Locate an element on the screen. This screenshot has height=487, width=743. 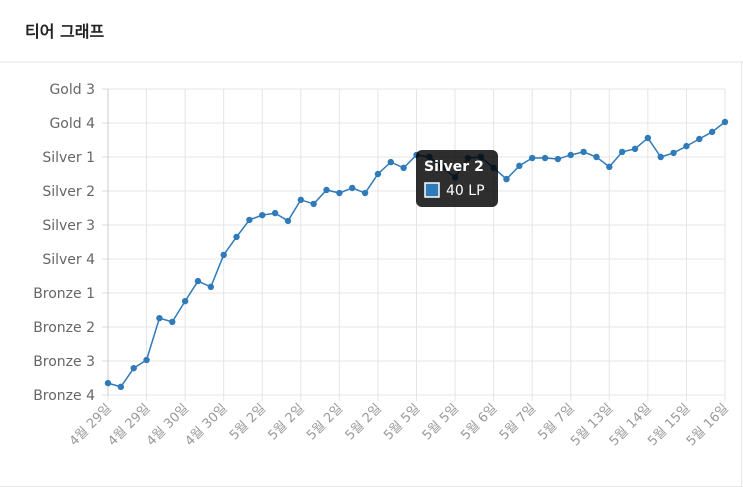
tooltip: Silver 2 40 LP is located at coordinates (457, 178).